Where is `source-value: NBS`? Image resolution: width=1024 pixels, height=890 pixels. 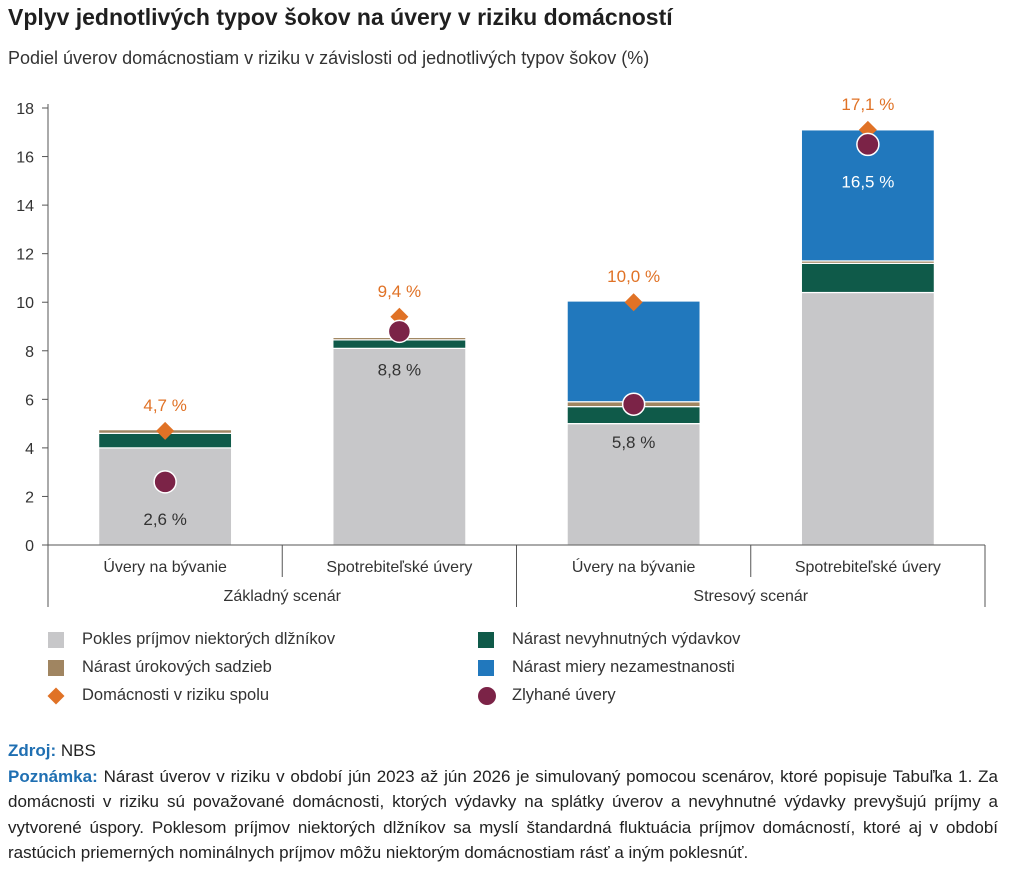
source-value: NBS is located at coordinates (78, 750).